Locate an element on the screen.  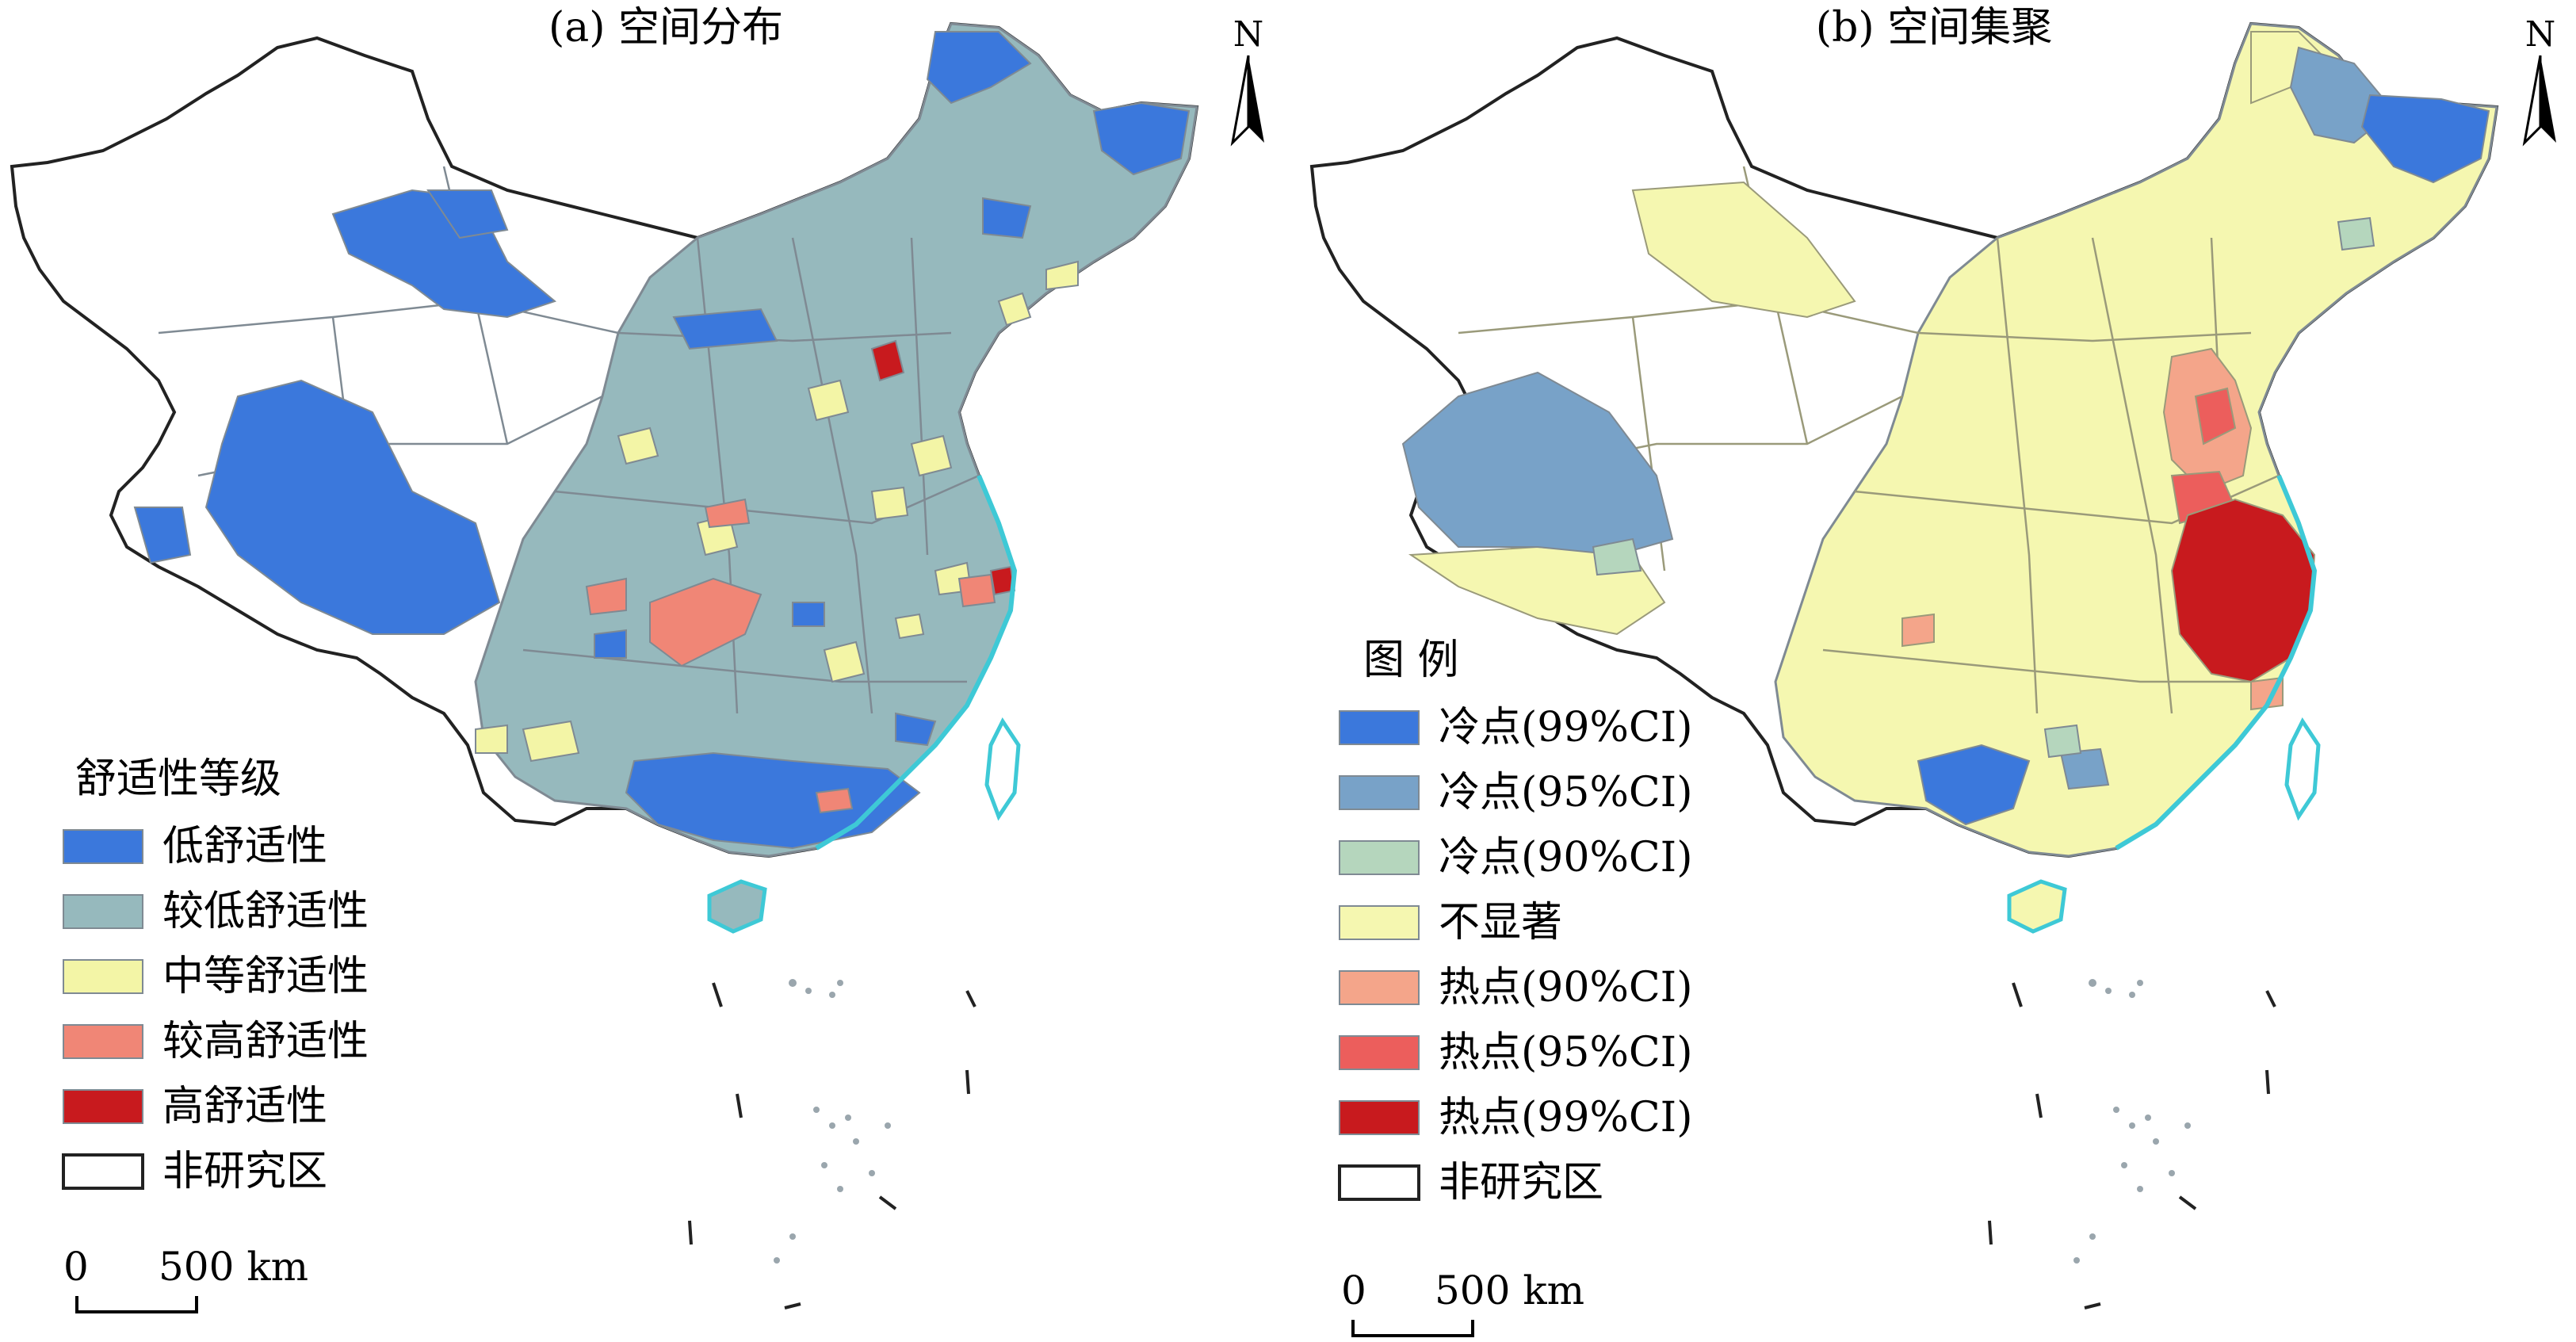
panel-a-scale-bar: 0 500 km is located at coordinates (185, 1278).